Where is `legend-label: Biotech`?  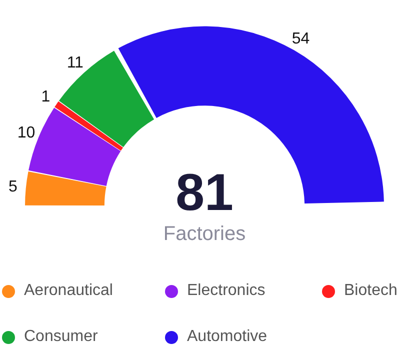 legend-label: Biotech is located at coordinates (370, 291).